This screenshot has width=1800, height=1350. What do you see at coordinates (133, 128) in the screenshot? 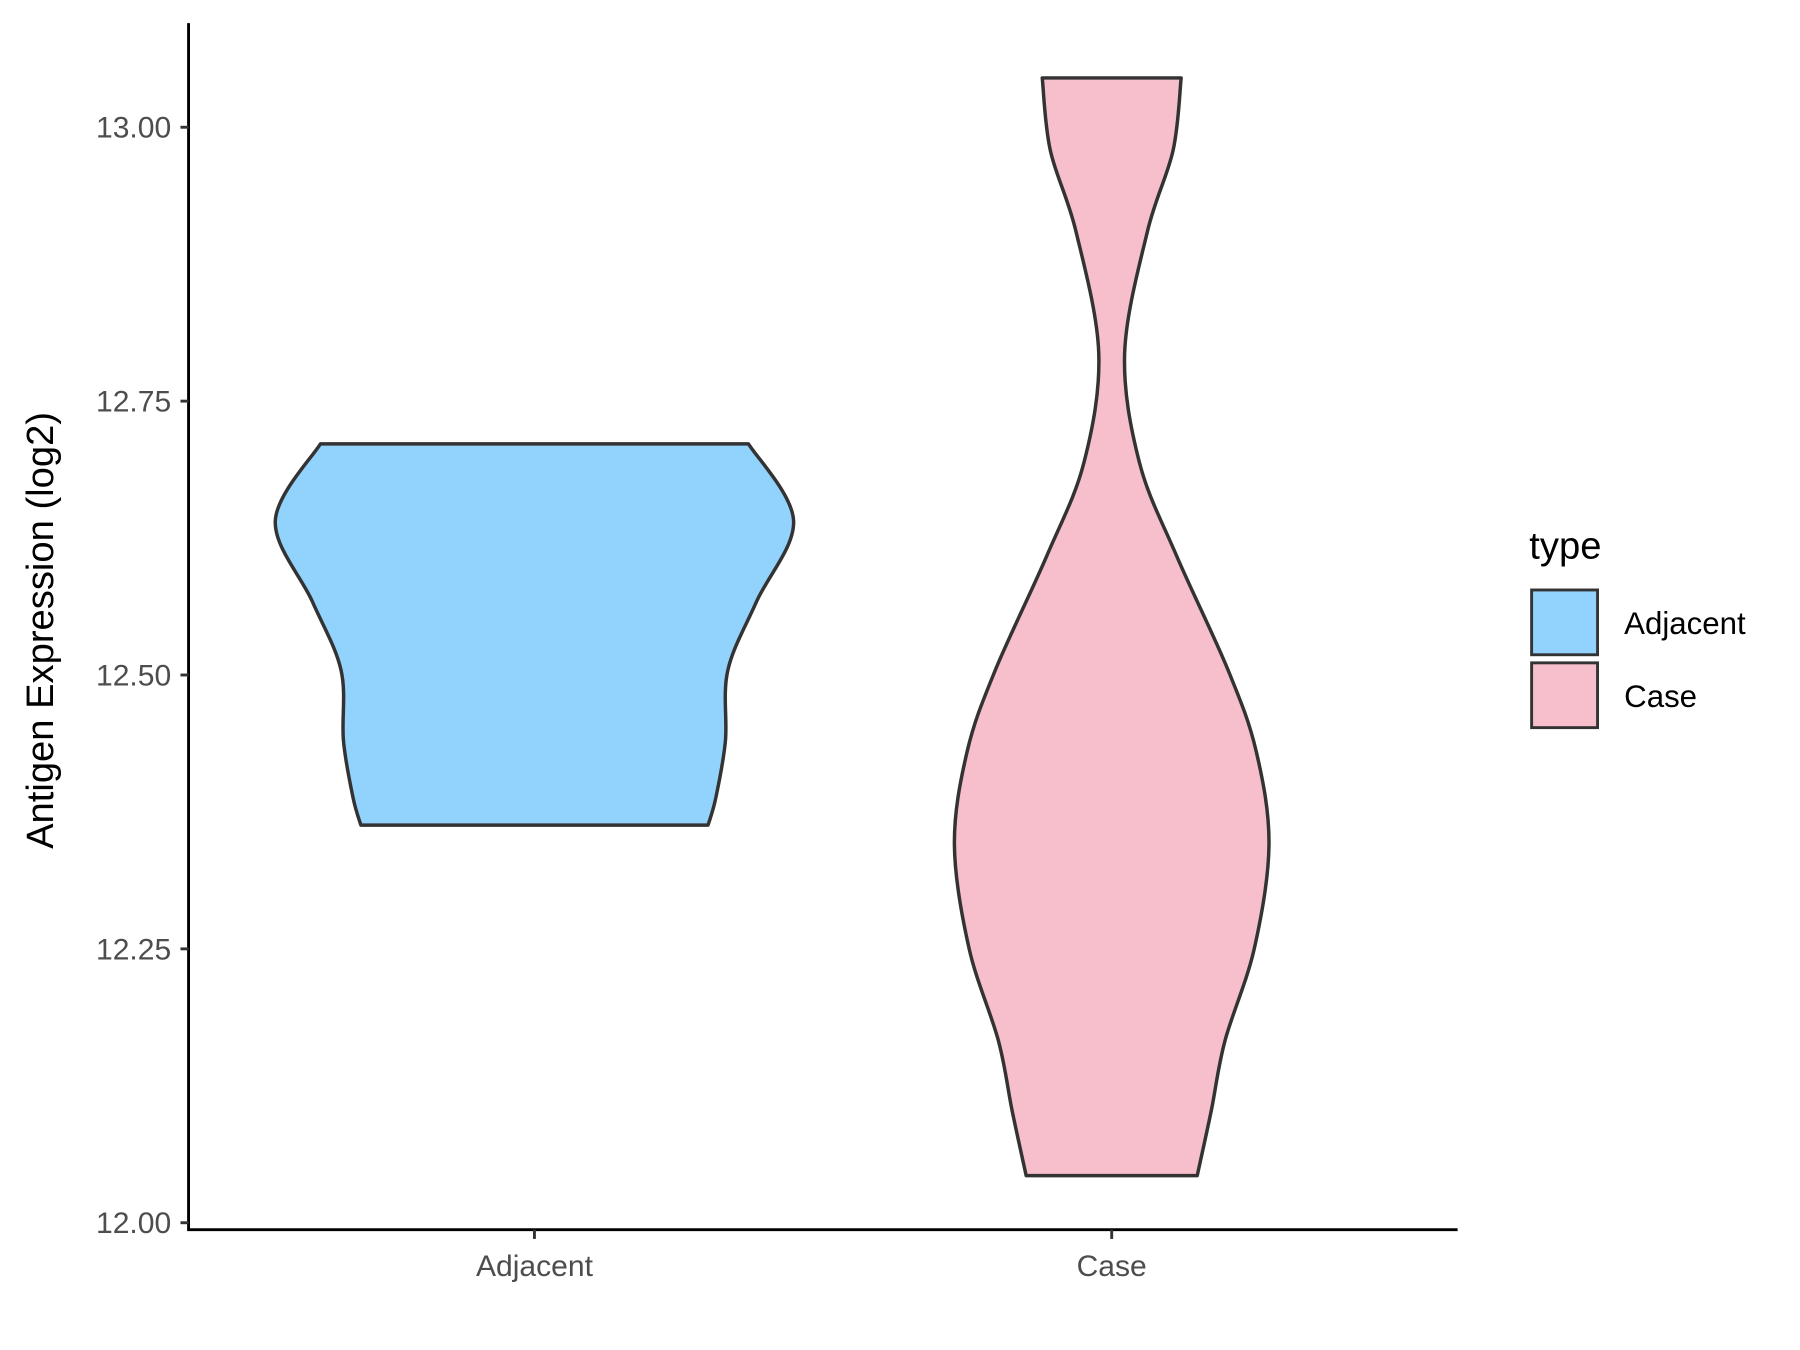
I see `y-tick-label: 13.00` at bounding box center [133, 128].